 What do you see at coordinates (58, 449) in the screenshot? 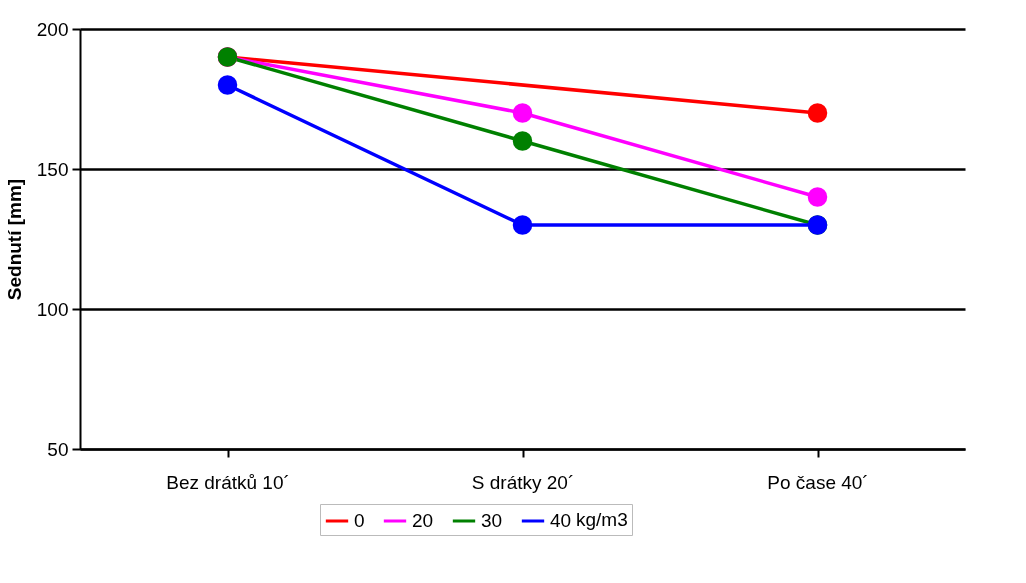
I see `y-tick-label: 50` at bounding box center [58, 449].